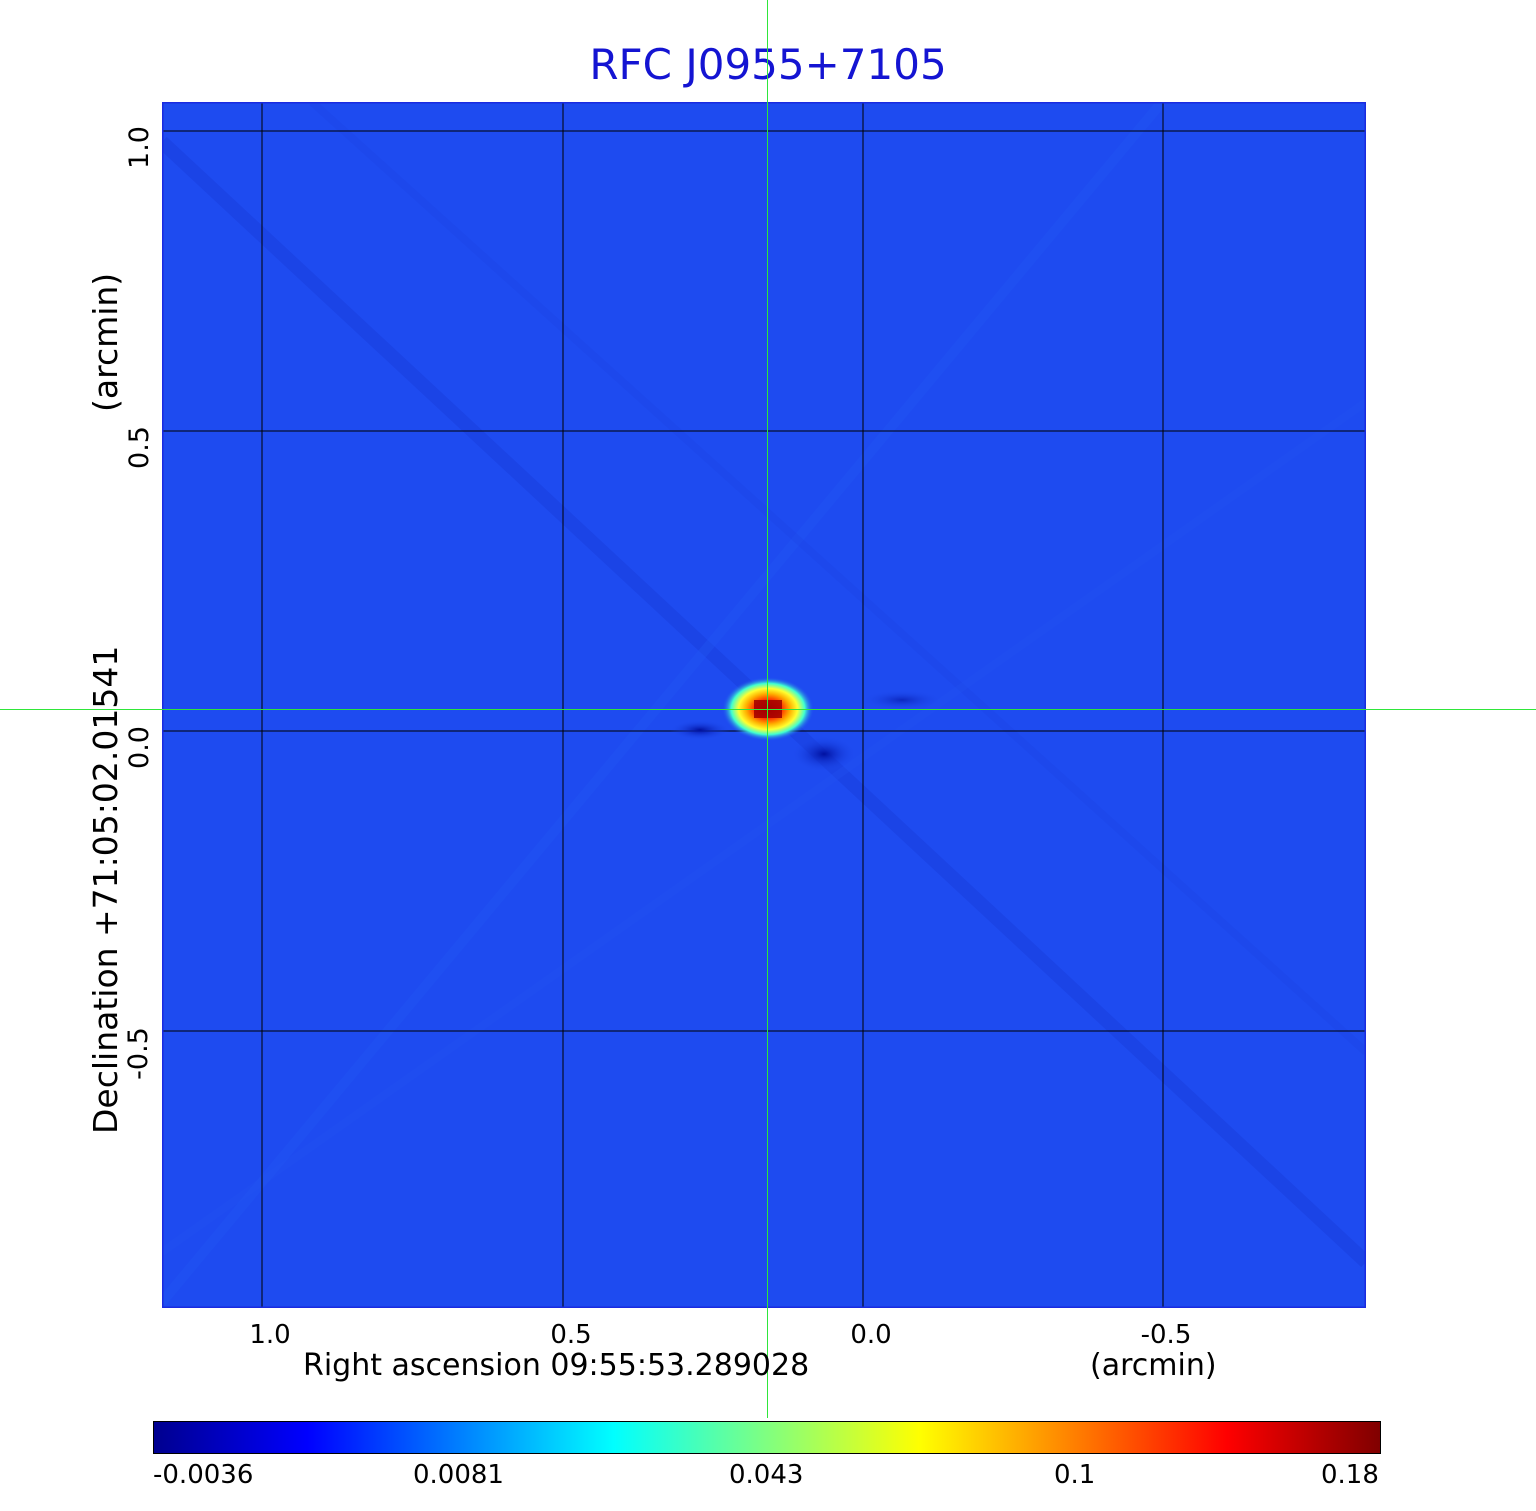 The width and height of the screenshot is (1536, 1511). What do you see at coordinates (139, 447) in the screenshot?
I see `y-tick-label: 0.5` at bounding box center [139, 447].